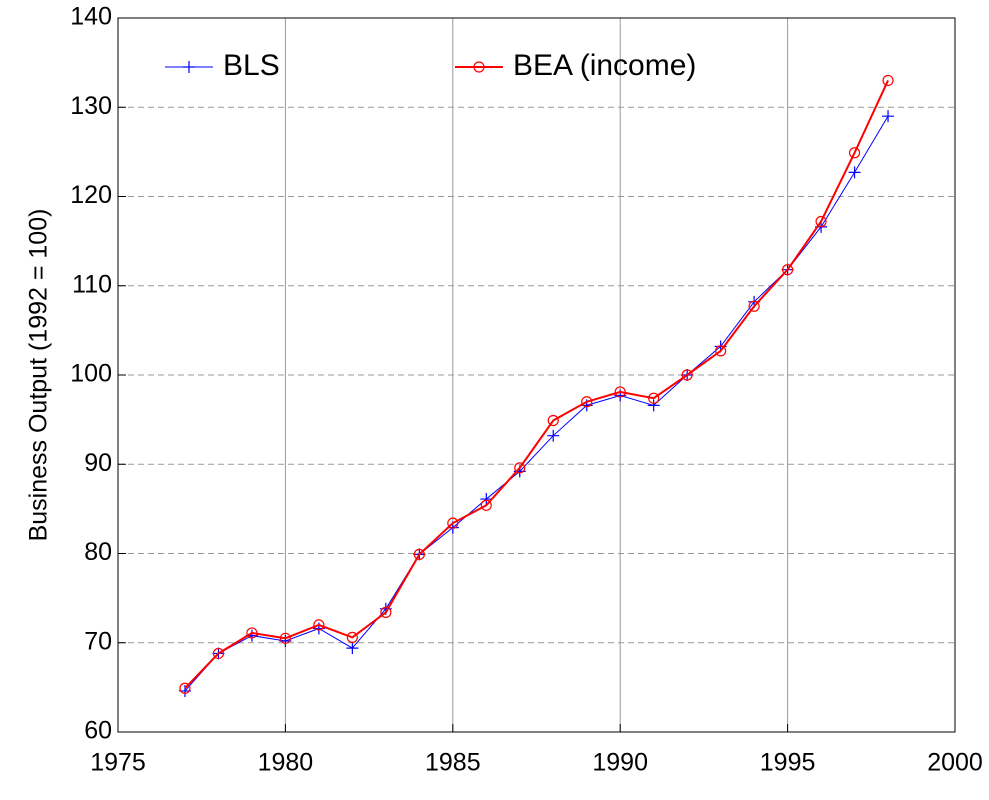 This screenshot has width=989, height=800. What do you see at coordinates (453, 763) in the screenshot?
I see `x-tick-label: 1985` at bounding box center [453, 763].